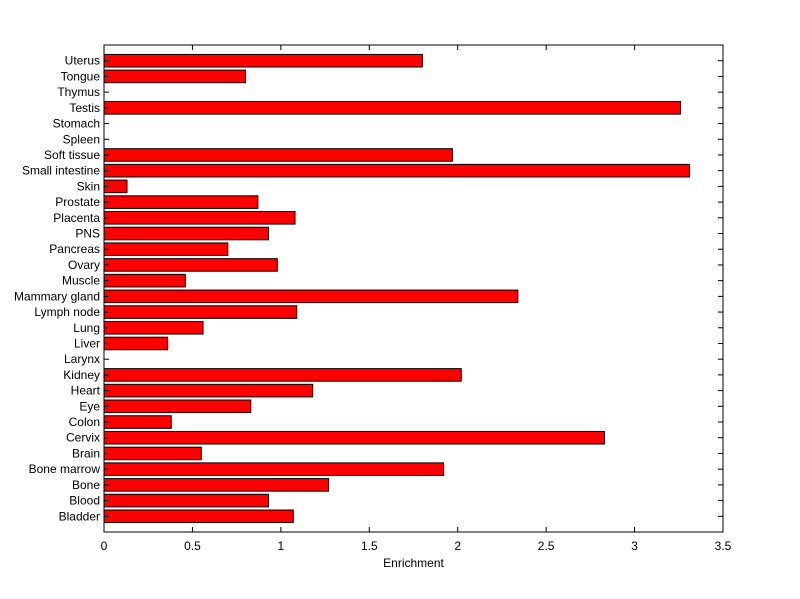 The image size is (800, 599). What do you see at coordinates (144, 280) in the screenshot?
I see `bar-muscle` at bounding box center [144, 280].